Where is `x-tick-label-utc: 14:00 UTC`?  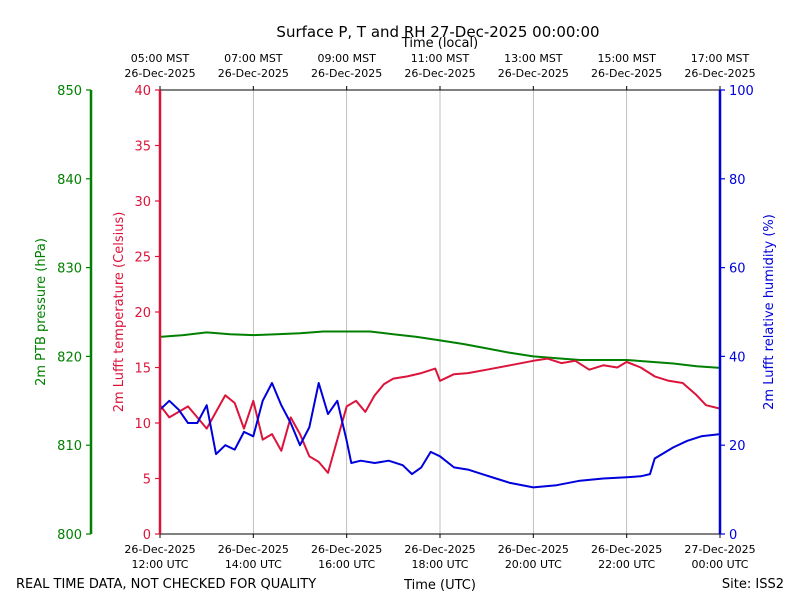 x-tick-label-utc: 14:00 UTC is located at coordinates (253, 564).